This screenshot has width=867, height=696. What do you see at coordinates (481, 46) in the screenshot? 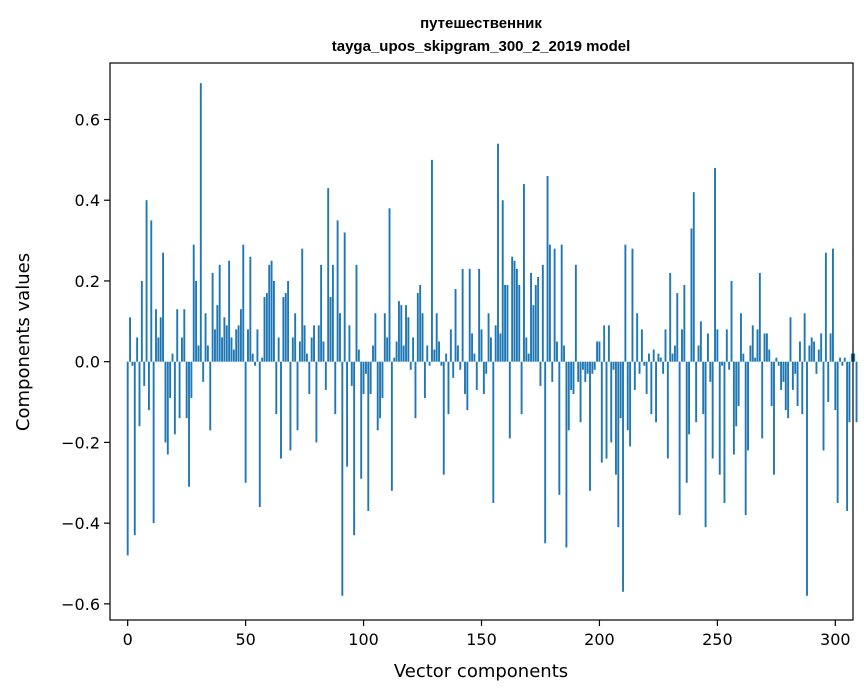
I see `chart-title-line-2: tayga_upos_skipgram_300_2_2019 model` at bounding box center [481, 46].